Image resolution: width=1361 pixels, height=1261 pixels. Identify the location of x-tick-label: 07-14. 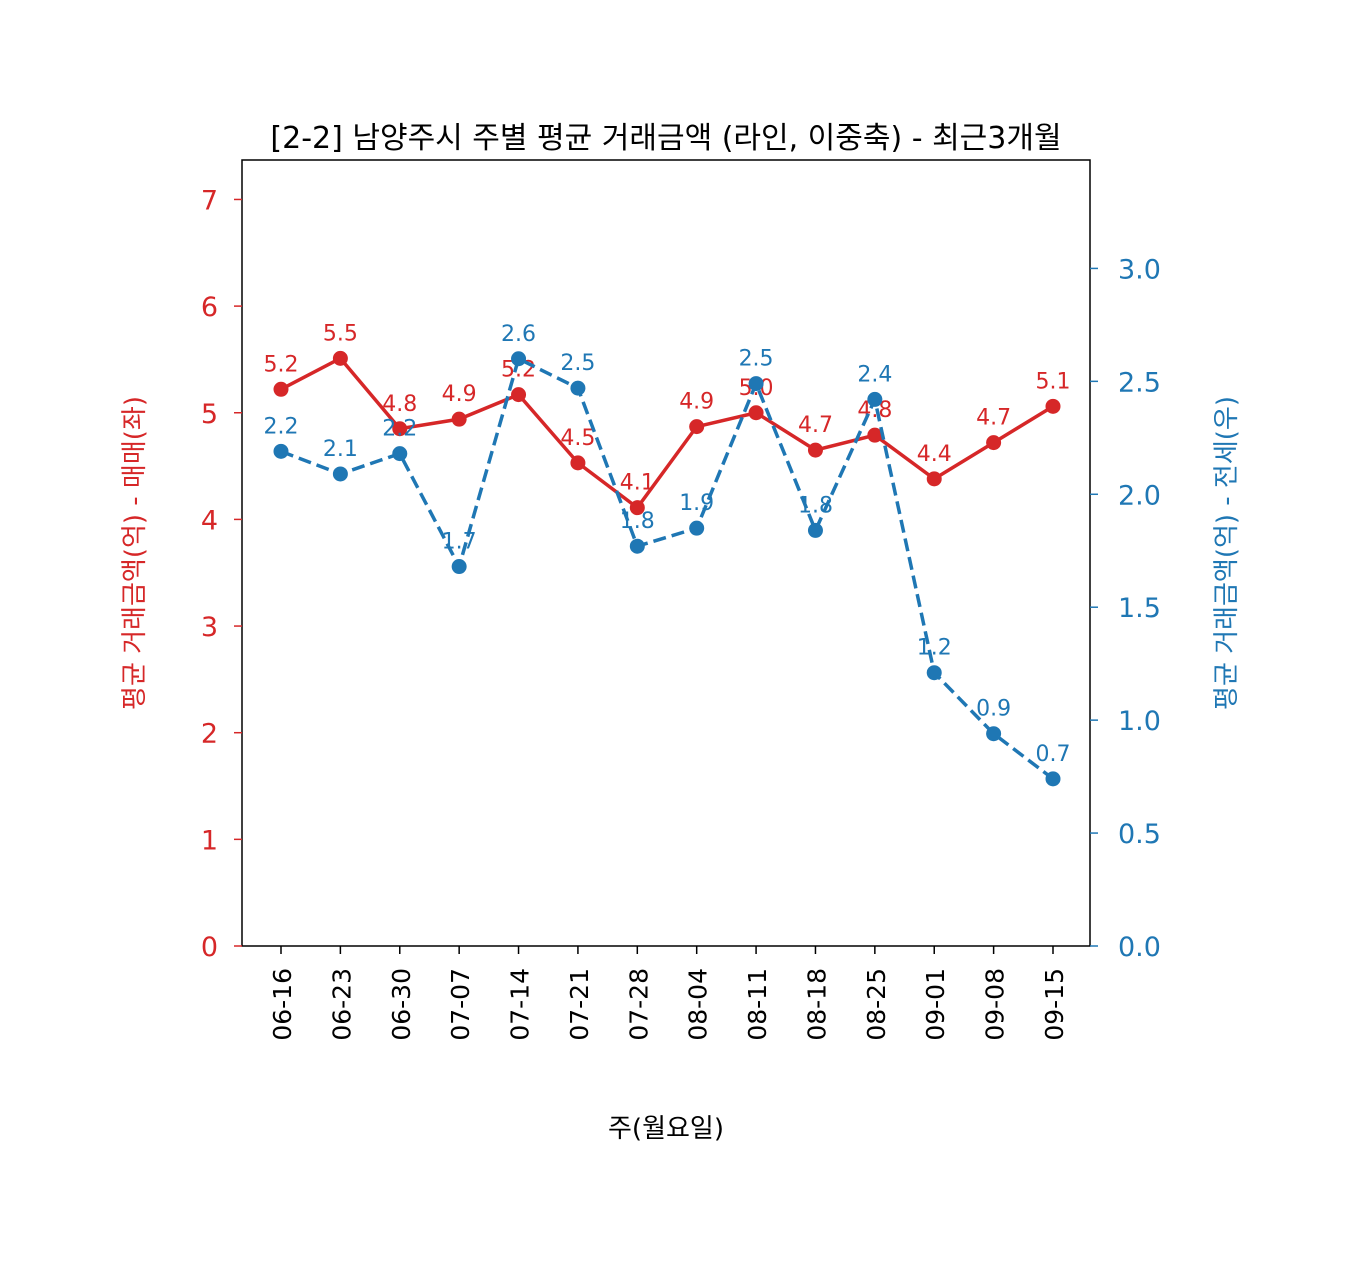
(520, 1004).